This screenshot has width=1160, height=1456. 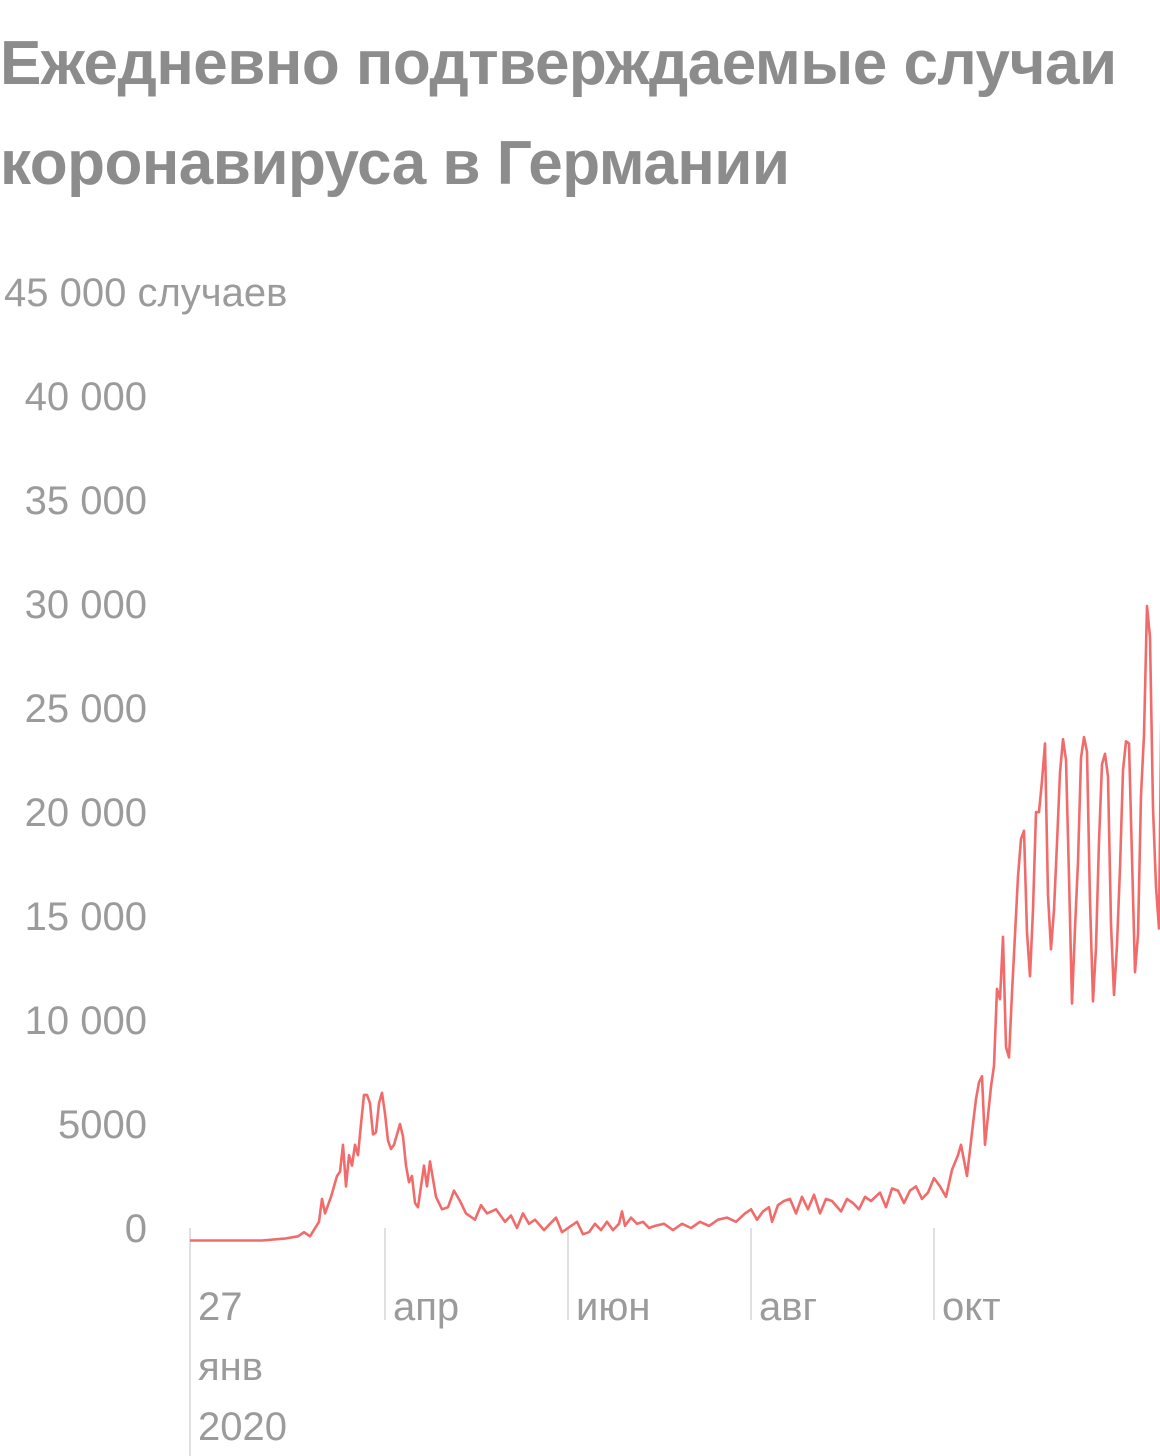 I want to click on y-tick-label: 40 000, so click(x=86, y=397).